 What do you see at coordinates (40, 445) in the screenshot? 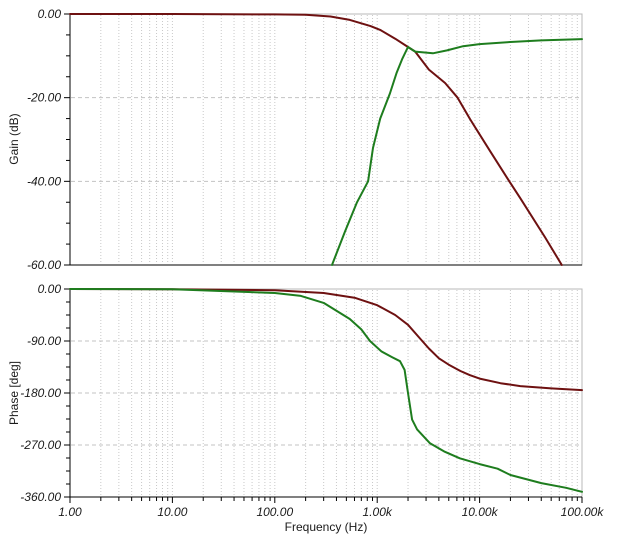
I see `y-tick-label: -270.00` at bounding box center [40, 445].